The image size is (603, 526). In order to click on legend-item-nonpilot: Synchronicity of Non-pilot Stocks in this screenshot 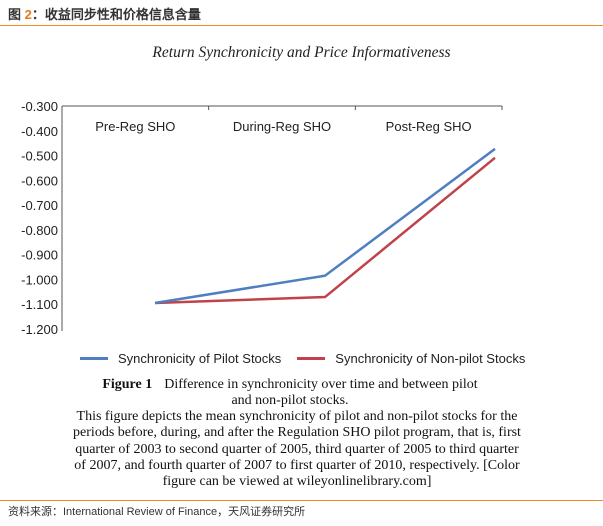, I will do `click(411, 358)`.